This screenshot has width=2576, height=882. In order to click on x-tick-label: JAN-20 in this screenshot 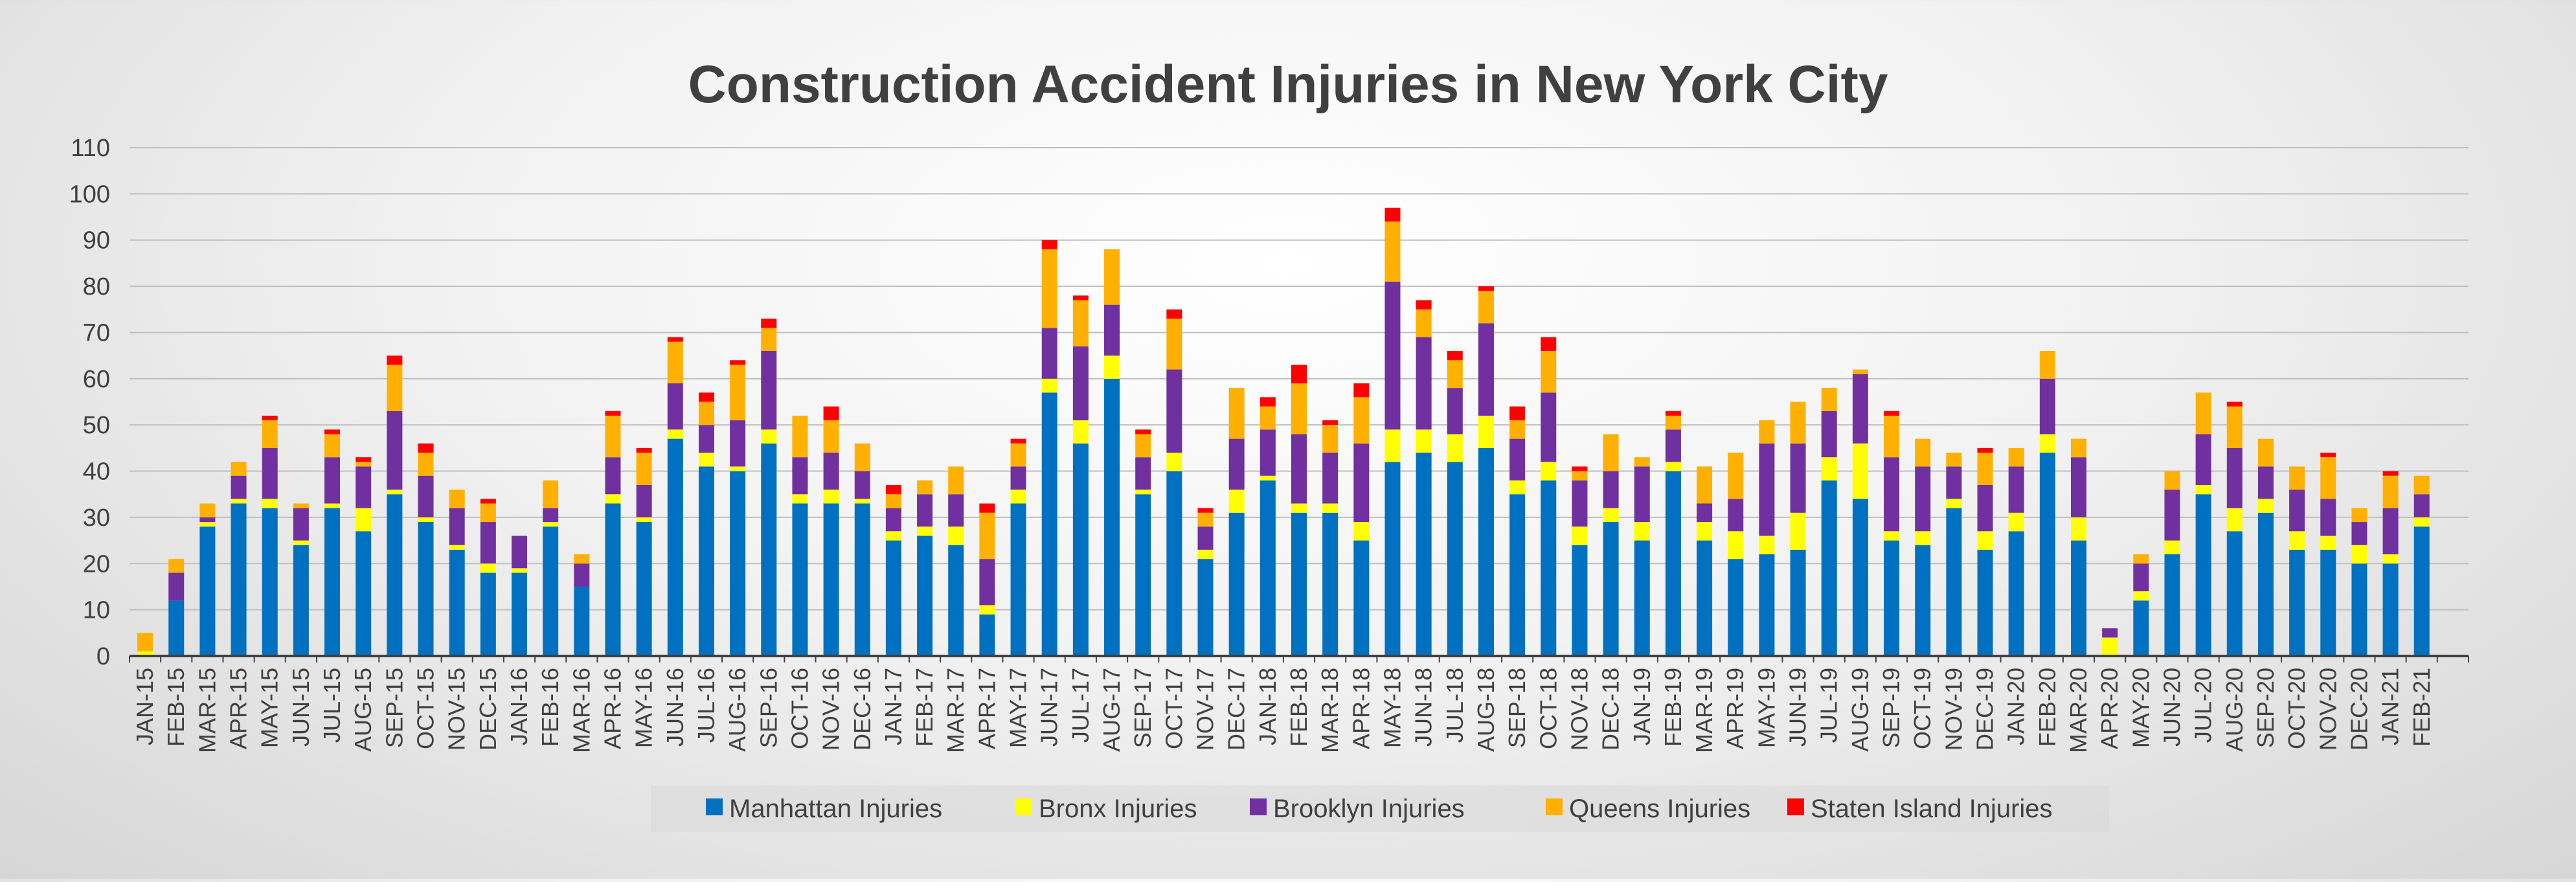, I will do `click(2016, 706)`.